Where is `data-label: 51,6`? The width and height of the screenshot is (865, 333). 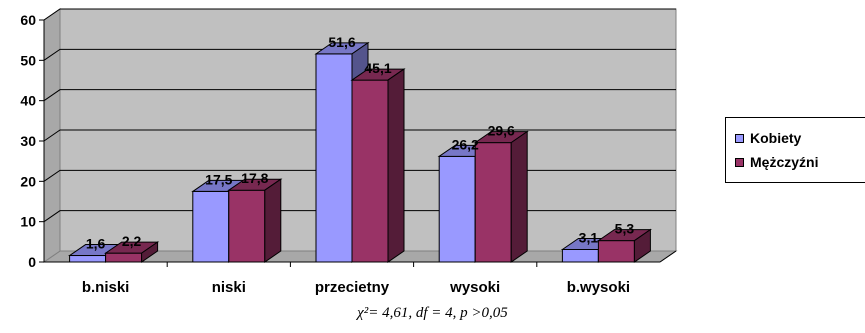 data-label: 51,6 is located at coordinates (341, 42).